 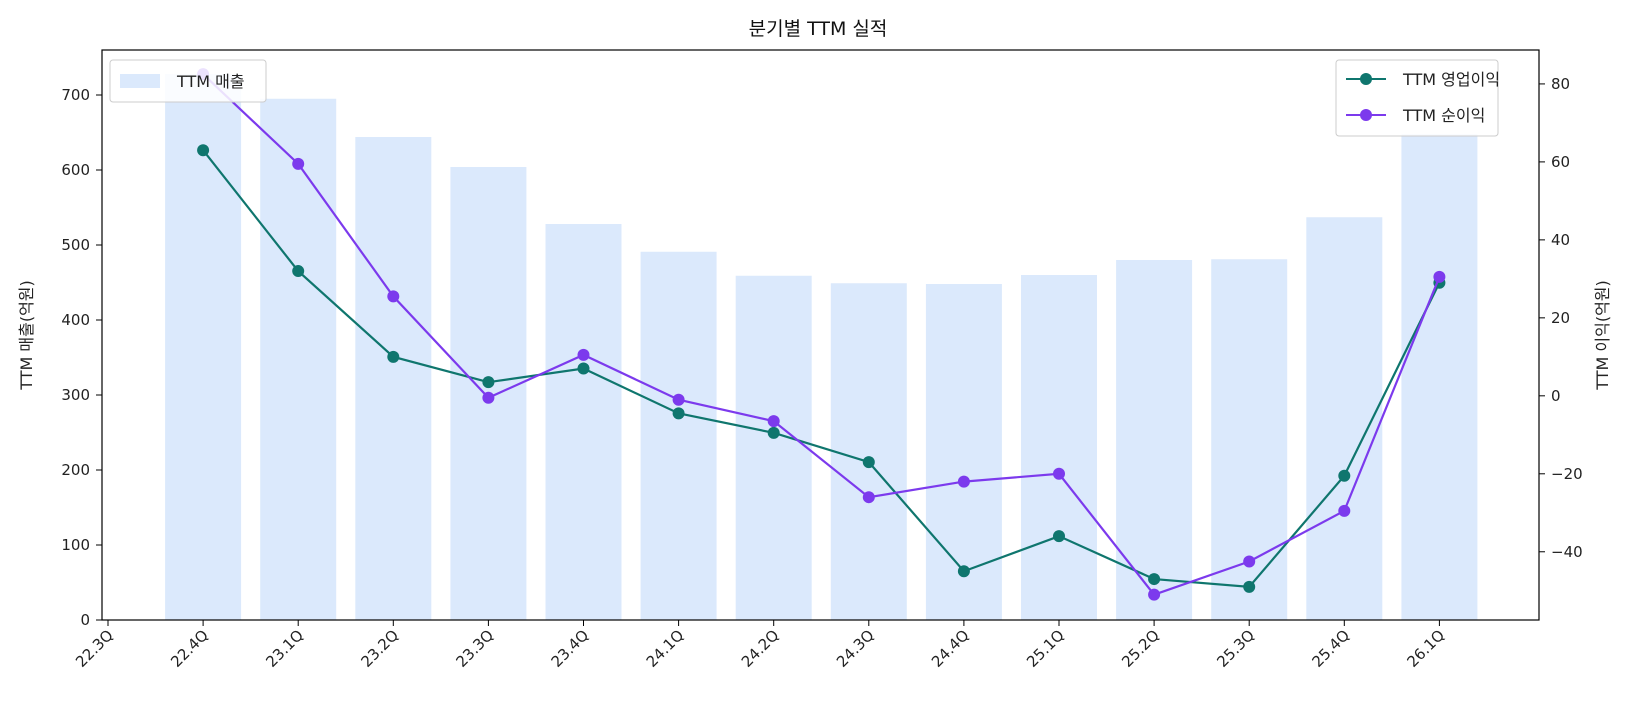 What do you see at coordinates (140, 81) in the screenshot?
I see `legend-swatch-revenue` at bounding box center [140, 81].